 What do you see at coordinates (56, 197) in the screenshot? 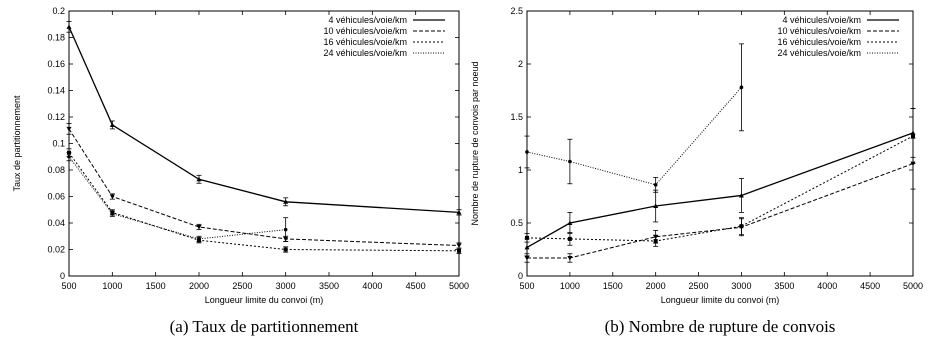
I see `y-tick-label: 0.06` at bounding box center [56, 197].